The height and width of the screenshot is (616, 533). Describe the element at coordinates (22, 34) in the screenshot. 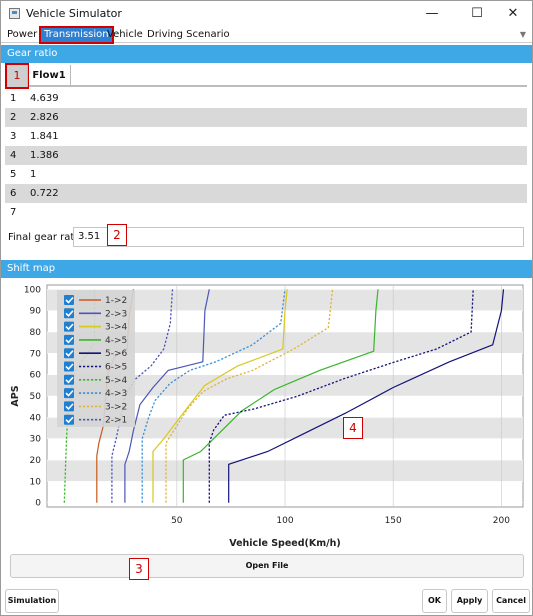

I see `tab-power: Power` at that location.